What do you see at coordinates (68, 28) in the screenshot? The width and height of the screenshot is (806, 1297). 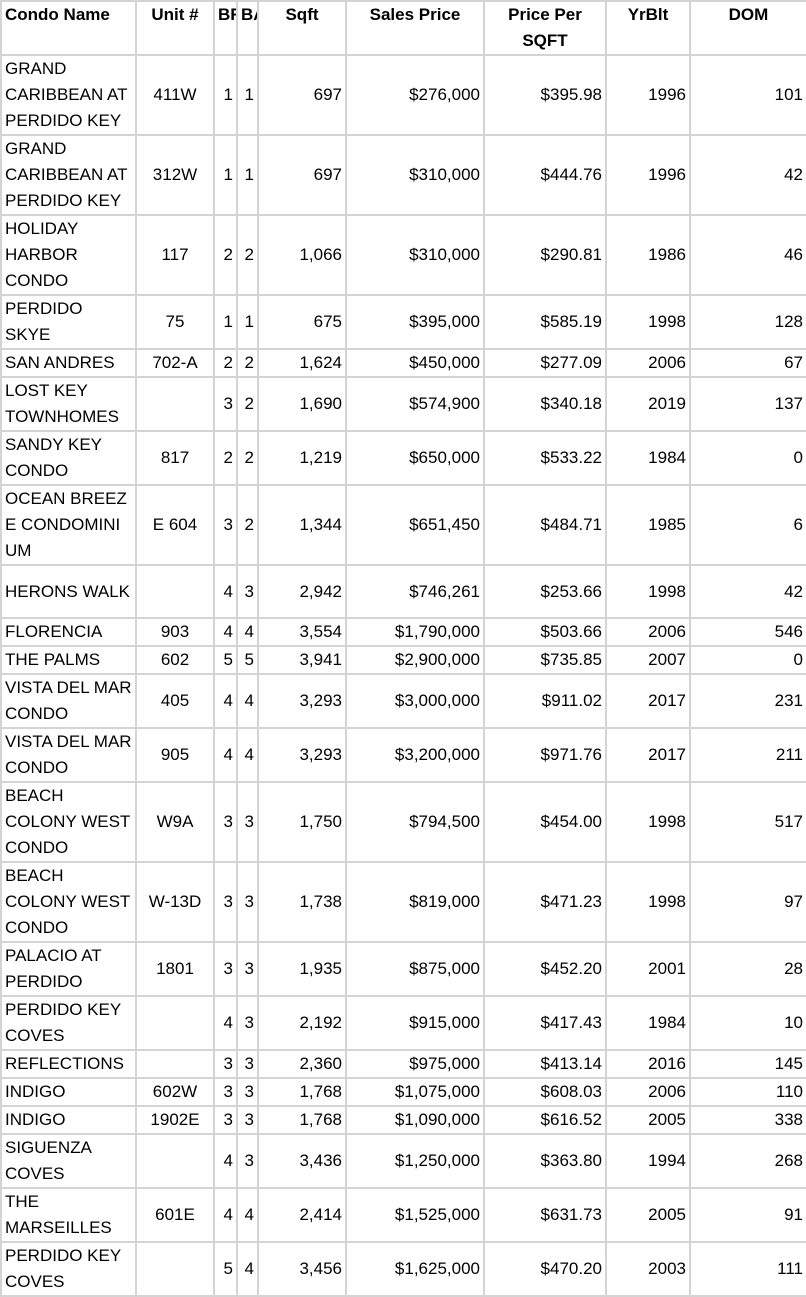 I see `header-condo-name: Condo Name` at bounding box center [68, 28].